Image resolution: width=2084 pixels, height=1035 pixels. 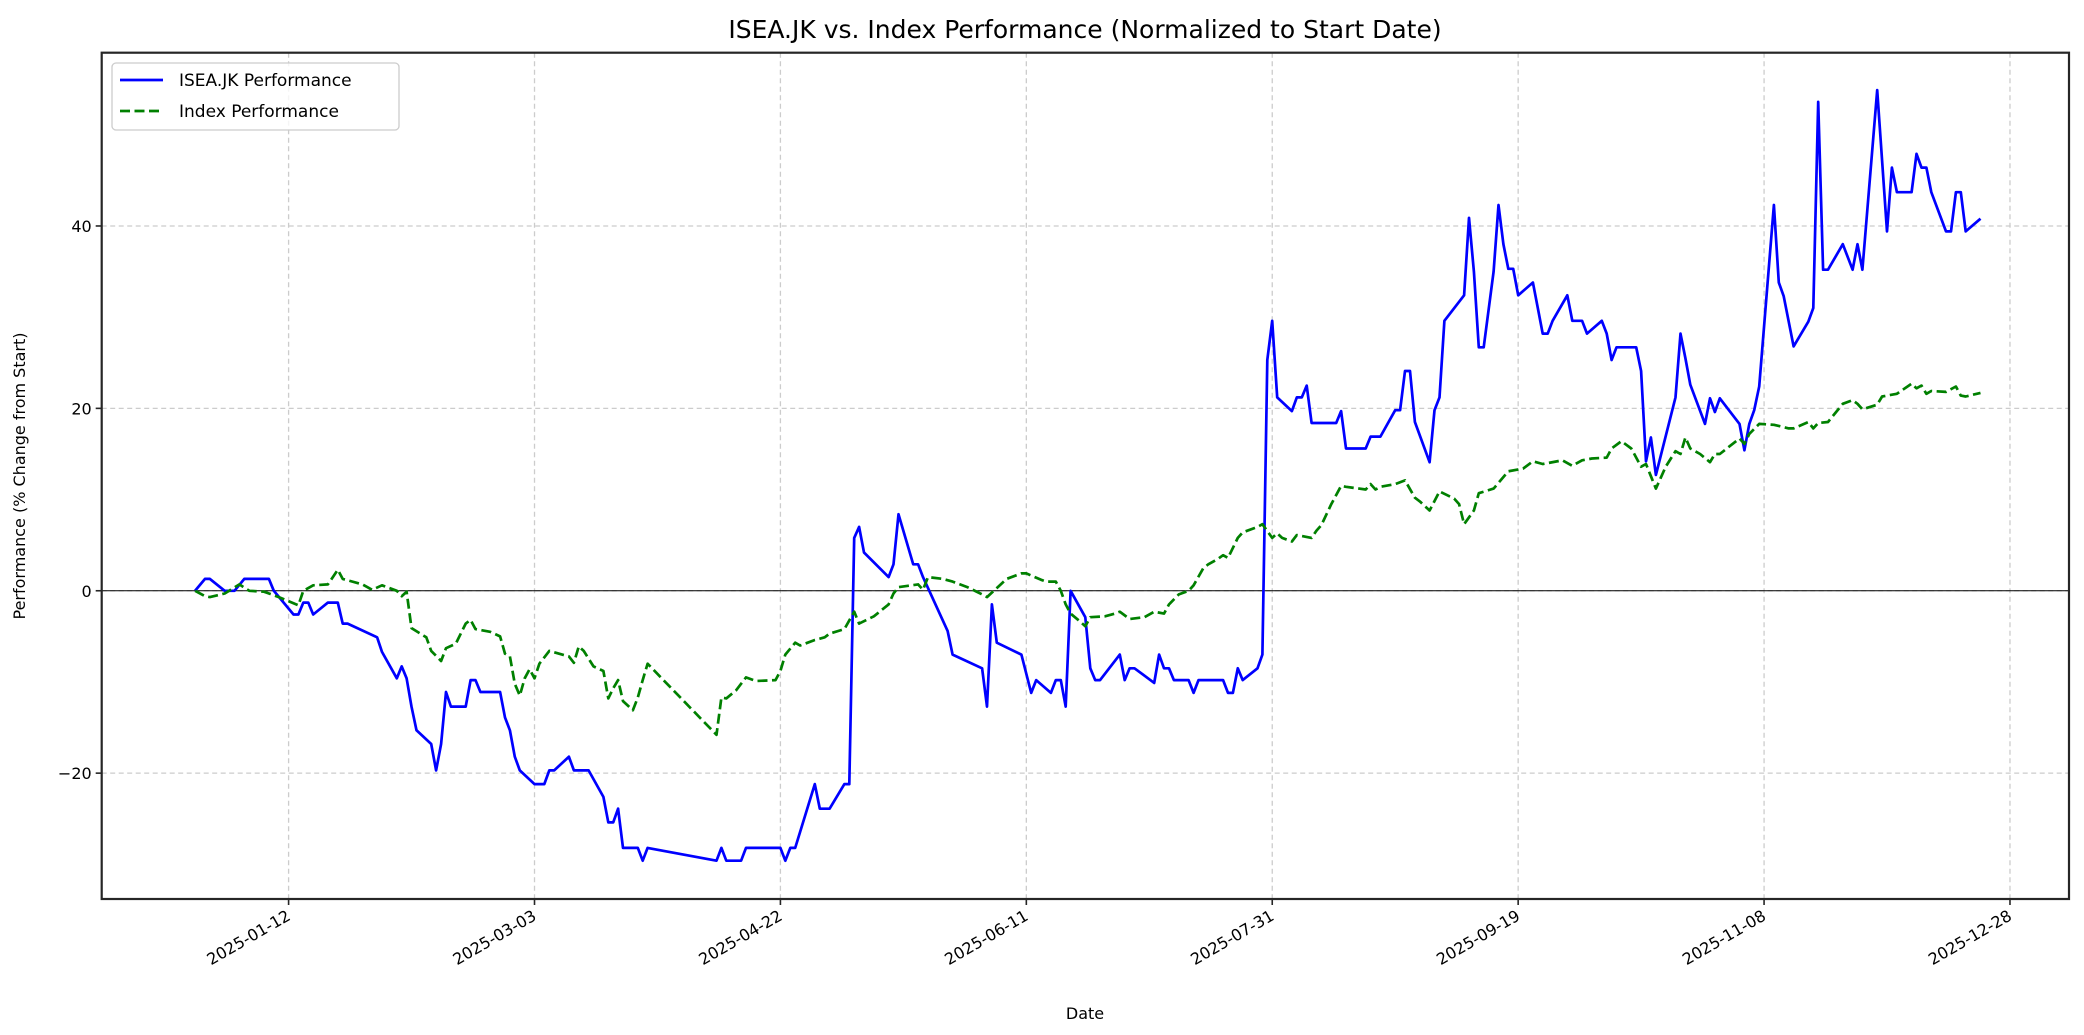 I want to click on legend: ISEA.JK Performance Index Performance, so click(x=255, y=96).